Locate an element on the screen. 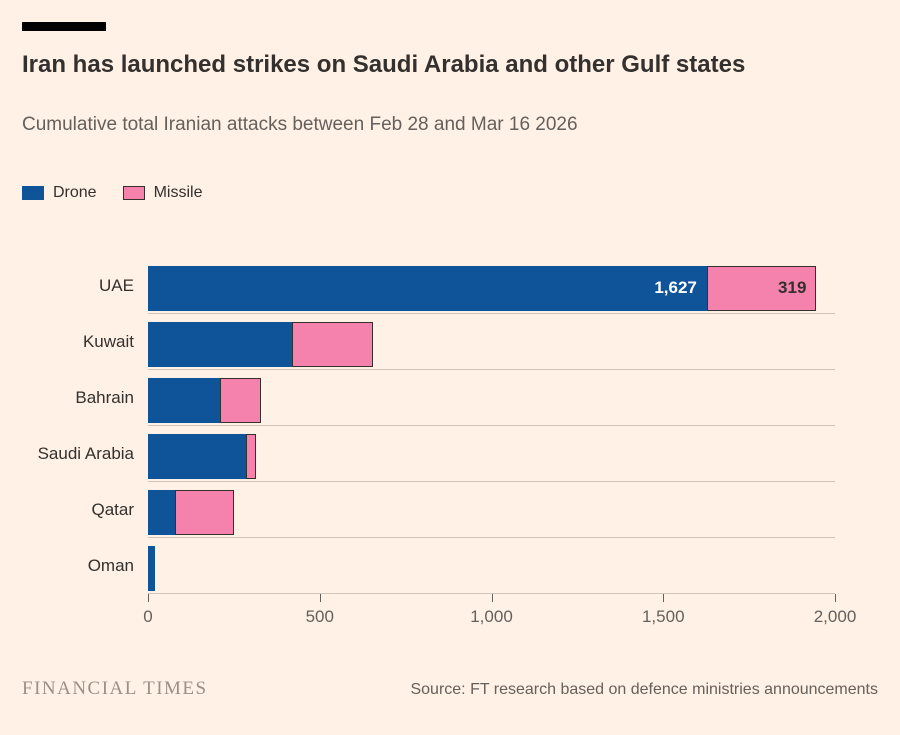 The image size is (900, 735). bar-track: 1,627 319 is located at coordinates (491, 286).